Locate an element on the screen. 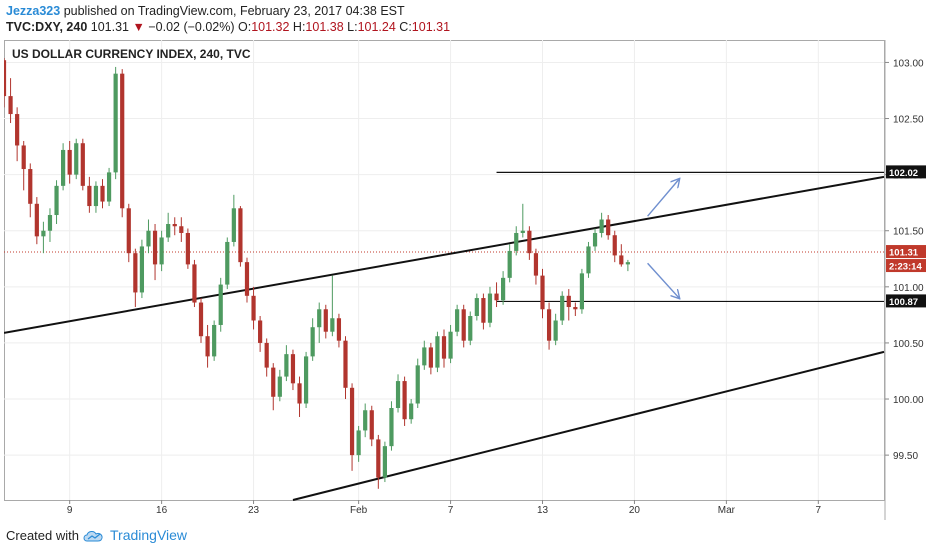 Image resolution: width=932 pixels, height=550 pixels. y-tick-label: 103.00 is located at coordinates (908, 63).